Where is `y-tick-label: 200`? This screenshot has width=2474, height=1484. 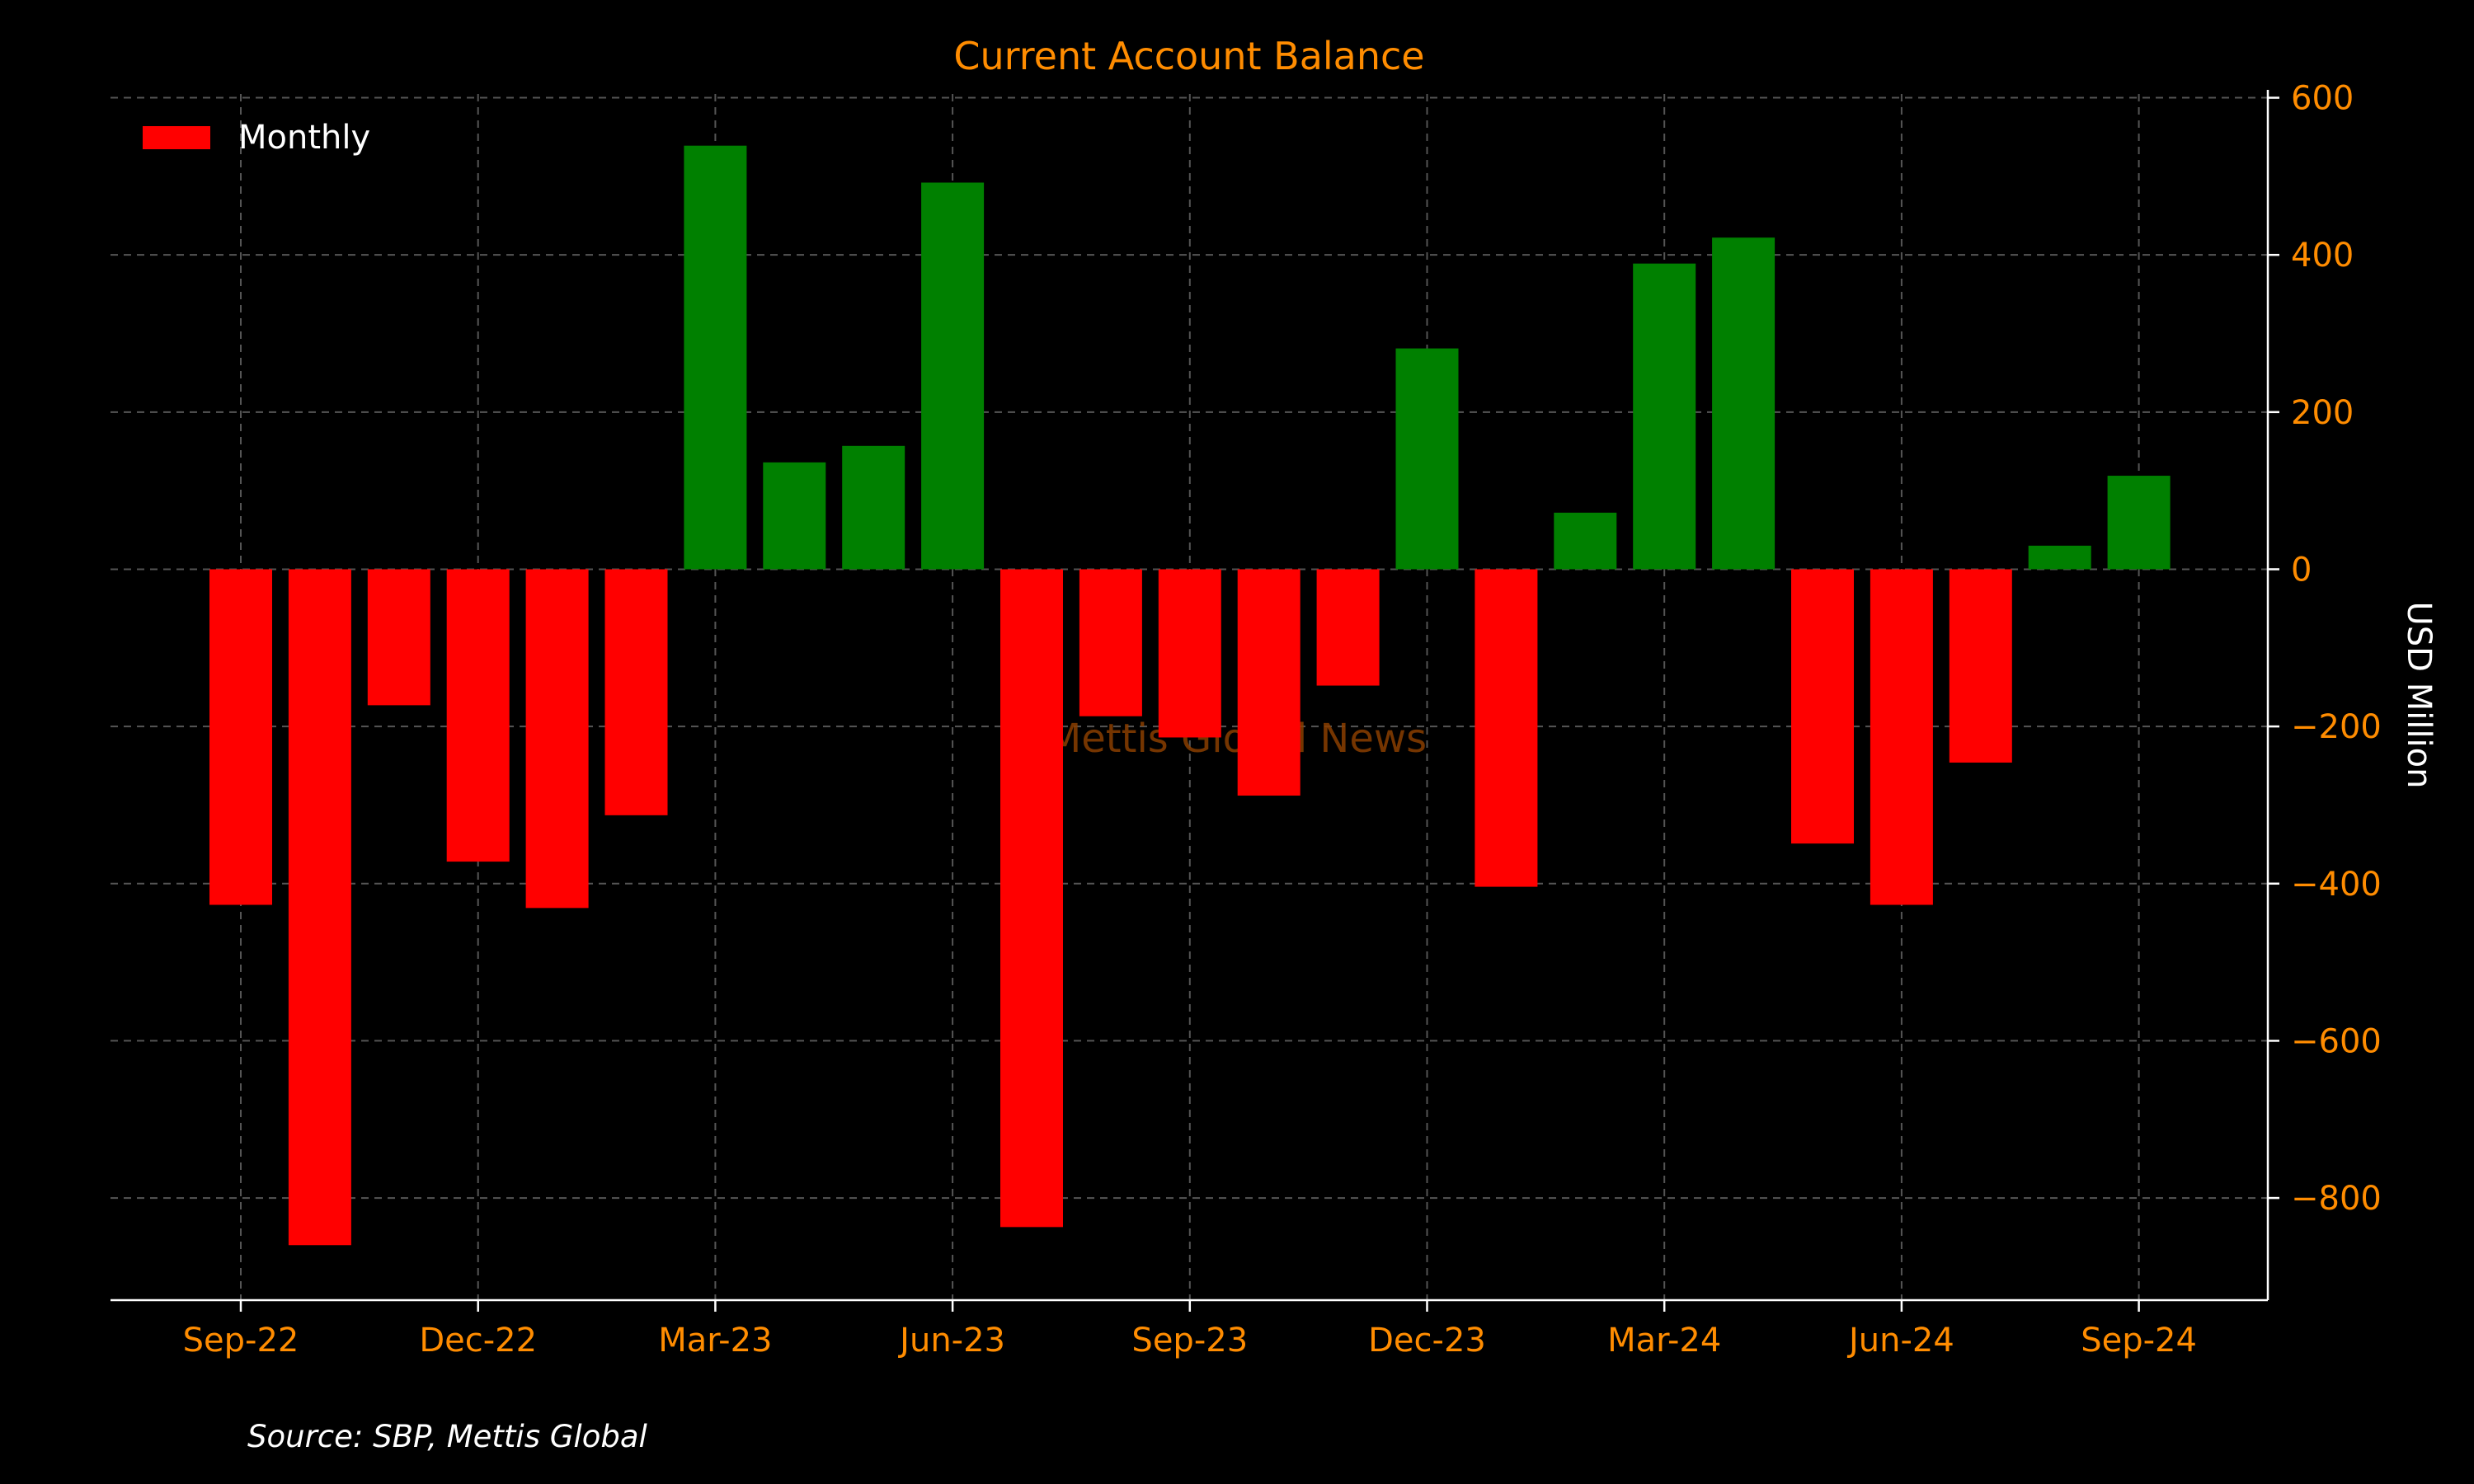 y-tick-label: 200 is located at coordinates (2322, 413).